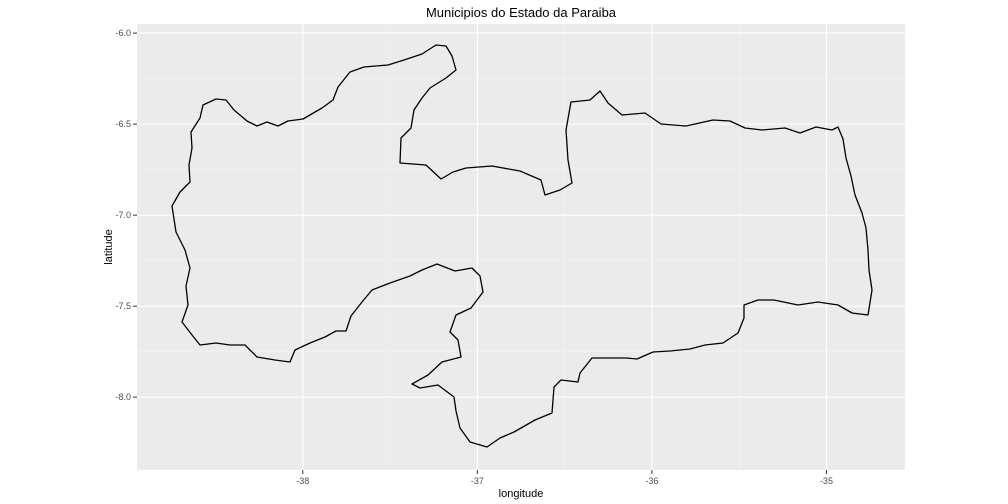 The height and width of the screenshot is (504, 1008). I want to click on x-tick-label: -38, so click(302, 481).